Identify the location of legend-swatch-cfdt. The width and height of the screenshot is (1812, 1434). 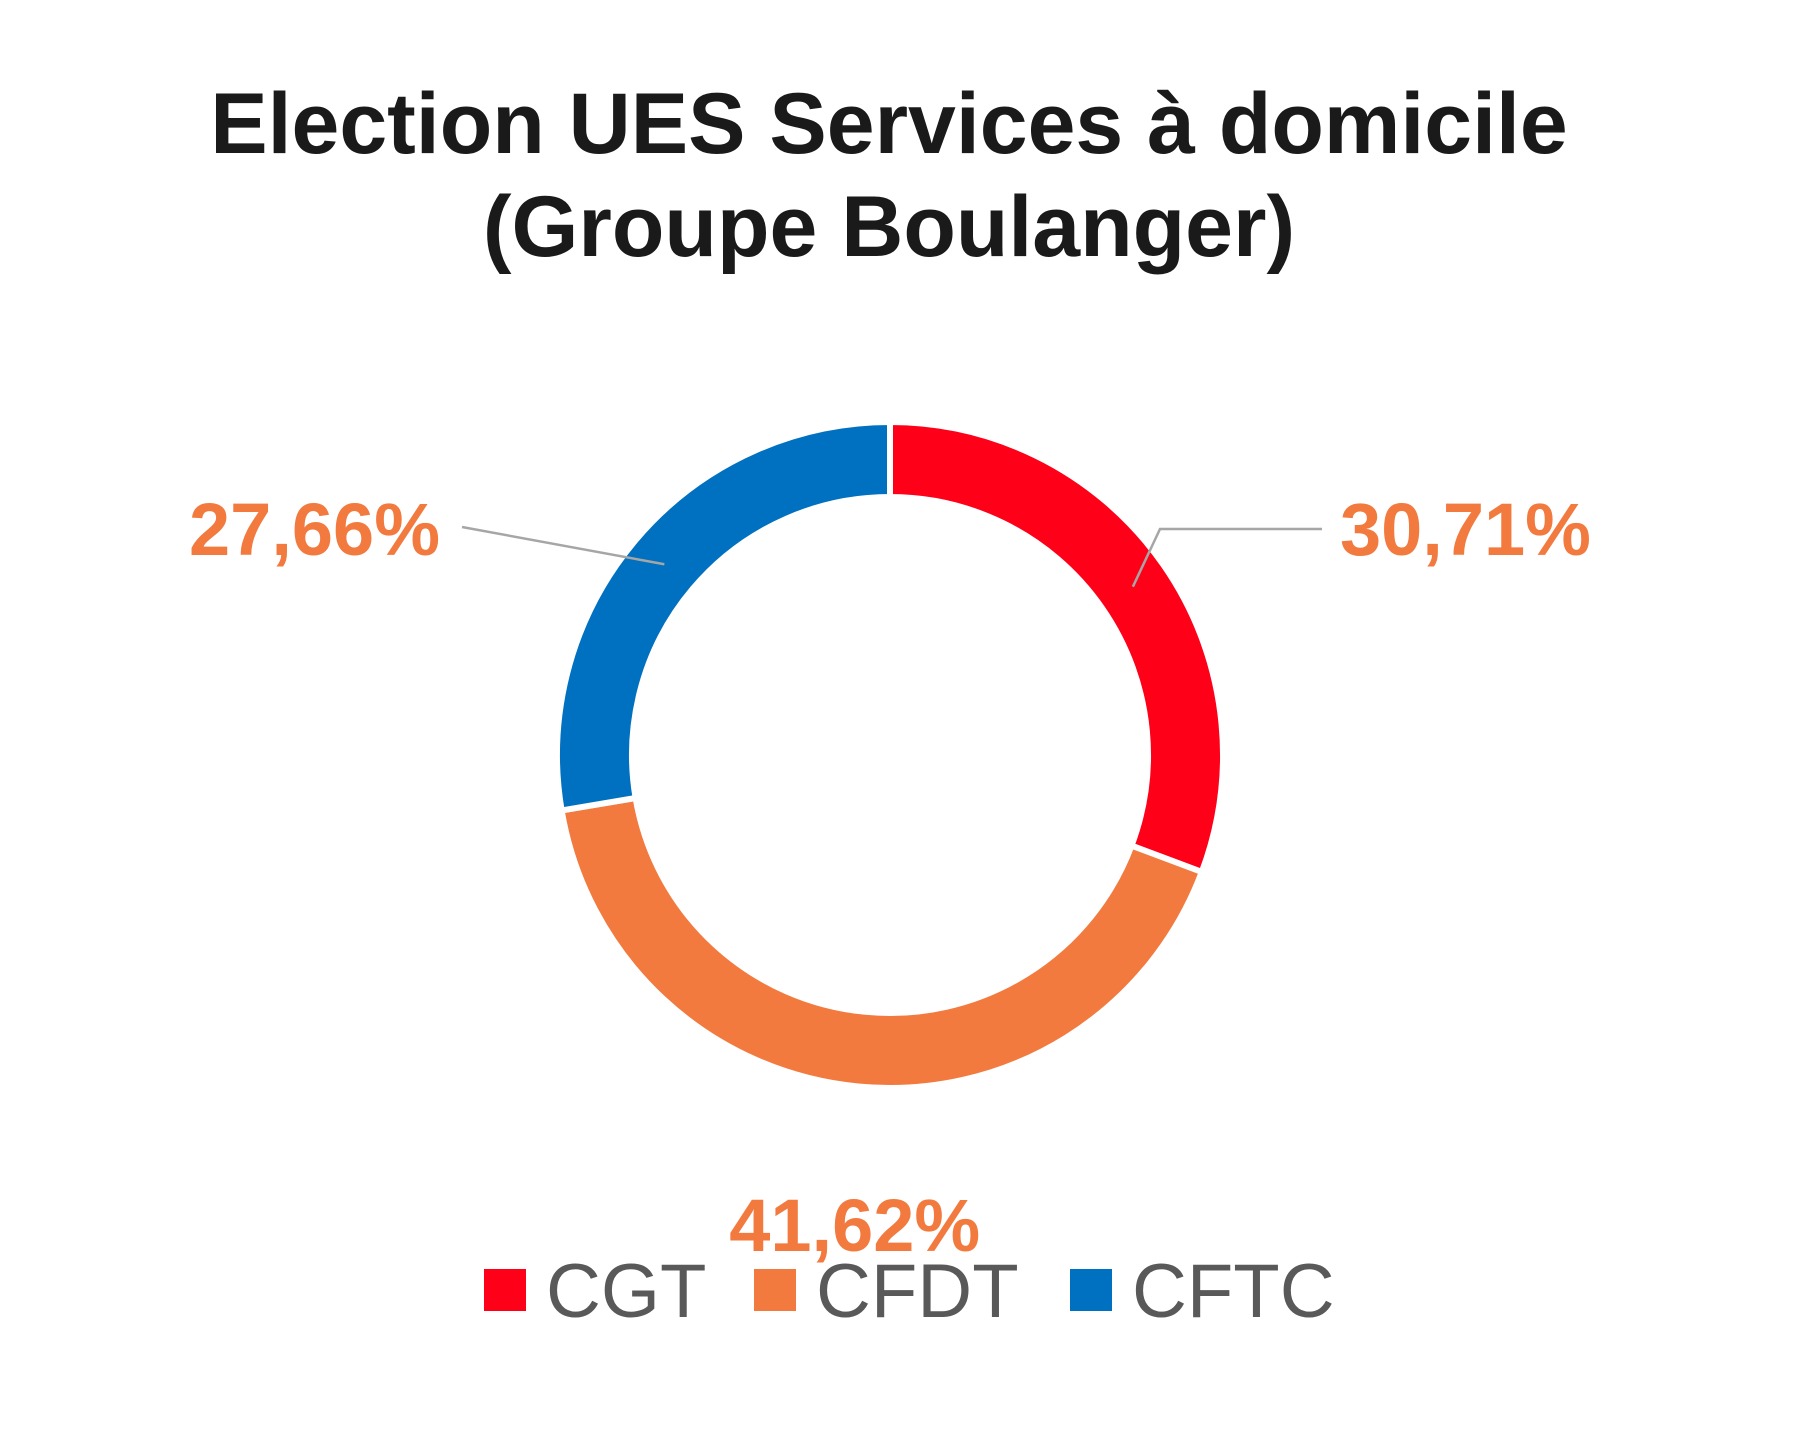
(775, 1290).